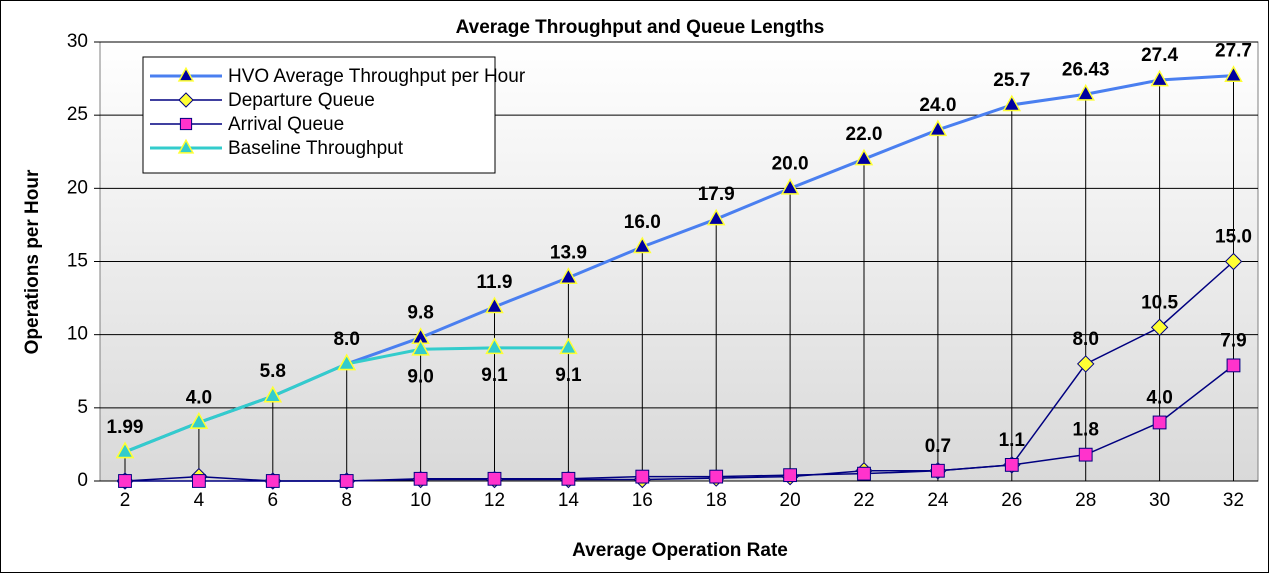 This screenshot has width=1270, height=578. I want to click on x-tick-label: 24, so click(938, 500).